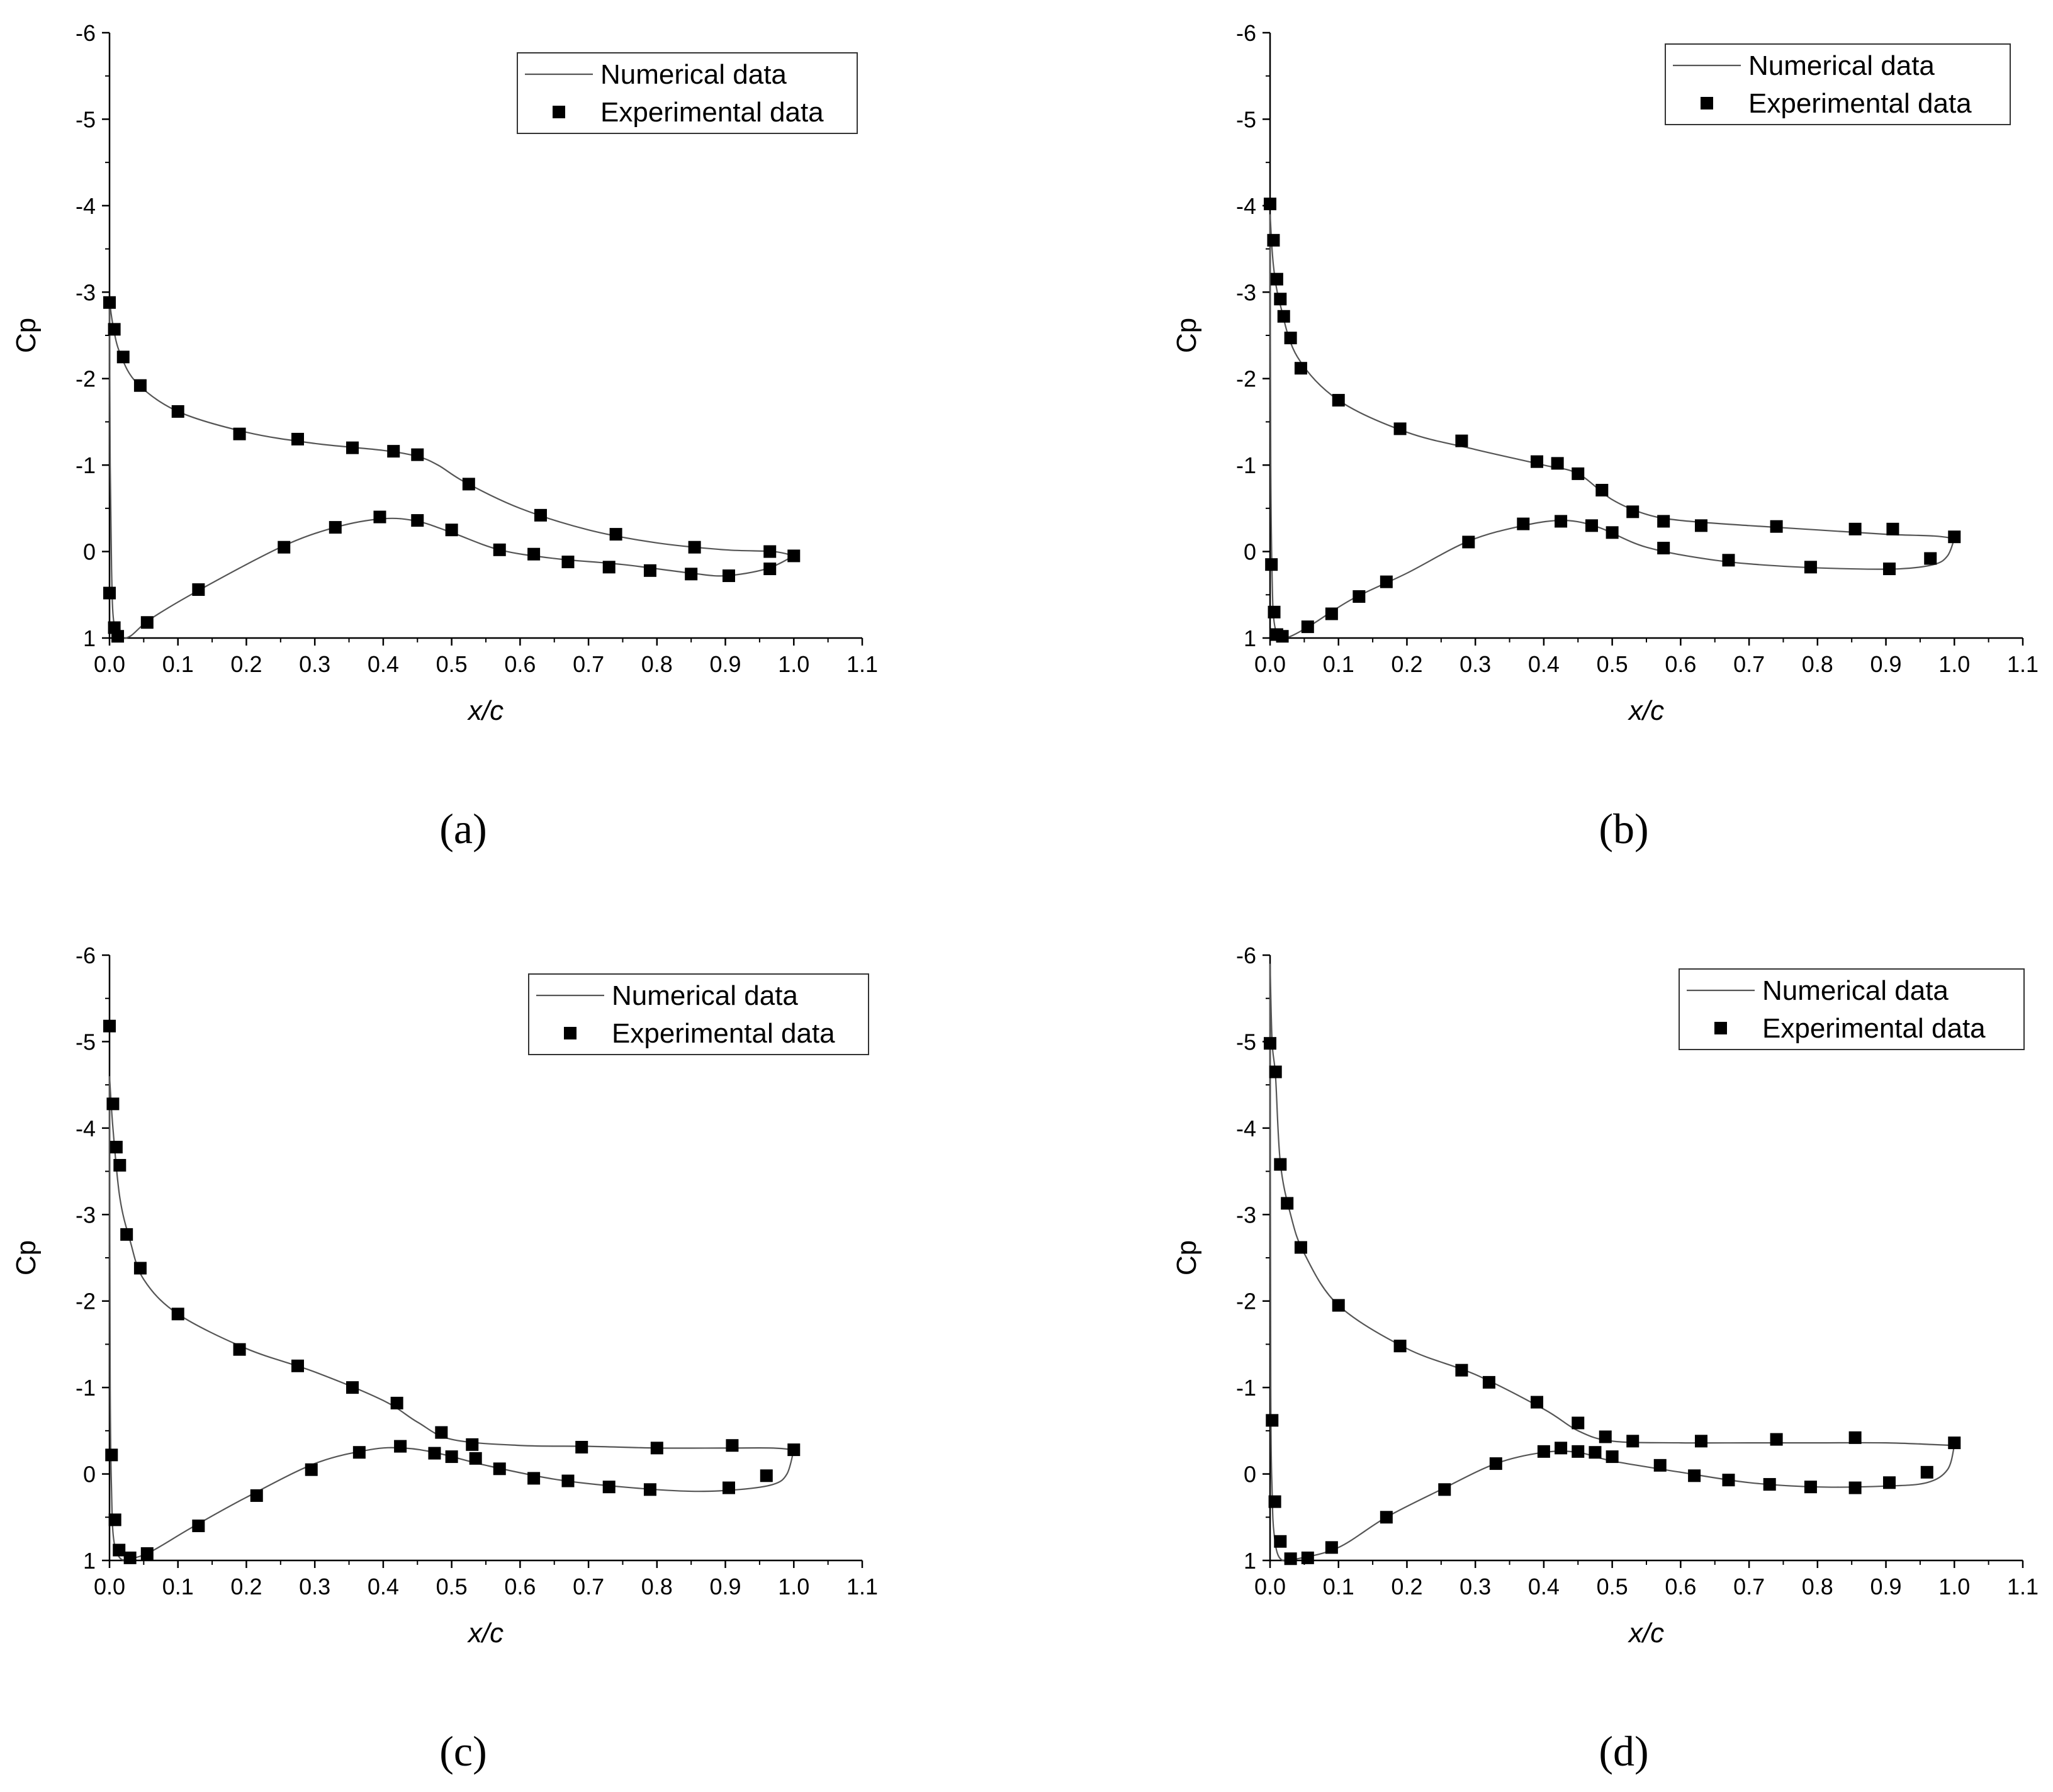  What do you see at coordinates (178, 664) in the screenshot?
I see `x-tick-label: 0.1` at bounding box center [178, 664].